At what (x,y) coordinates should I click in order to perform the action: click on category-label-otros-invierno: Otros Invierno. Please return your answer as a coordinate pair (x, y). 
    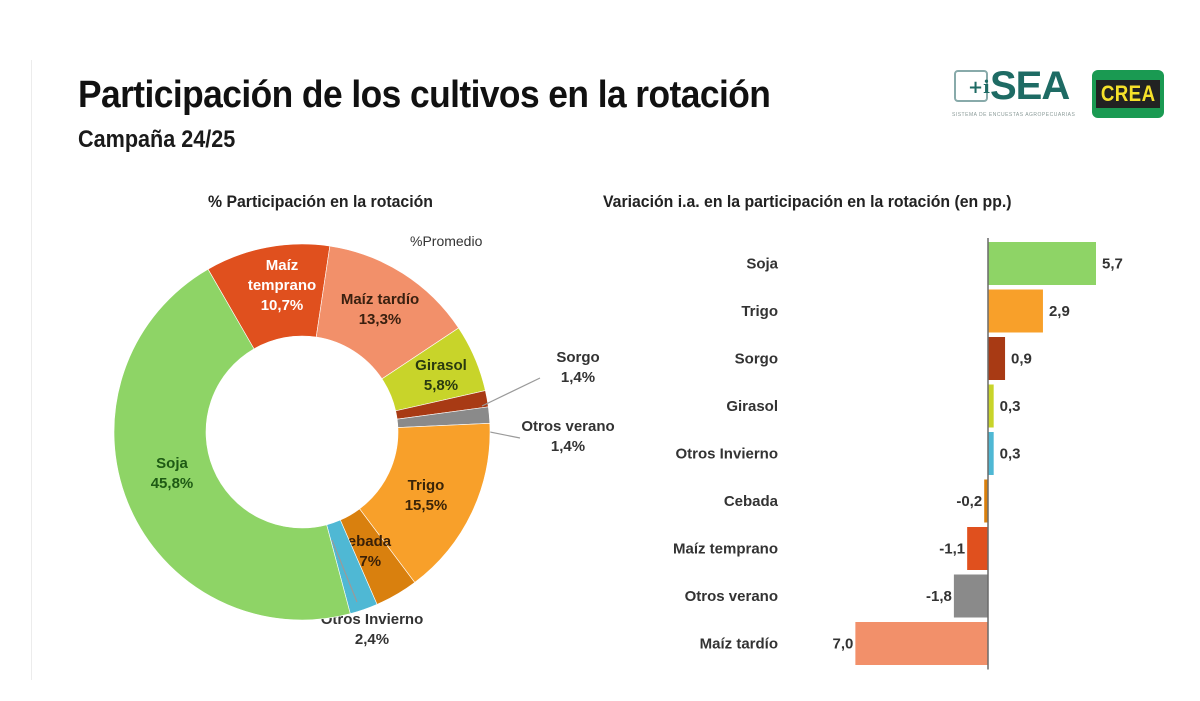
    Looking at the image, I should click on (726, 454).